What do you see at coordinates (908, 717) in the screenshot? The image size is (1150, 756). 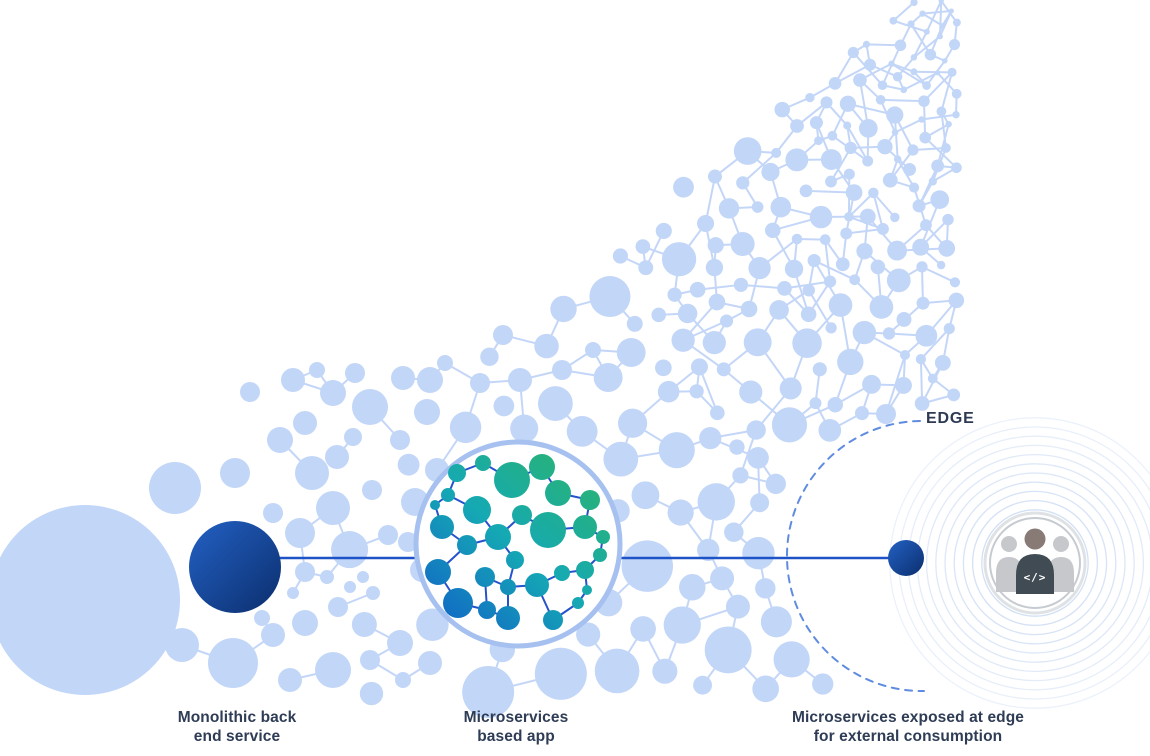 I see `caption-edge-line1: Microservices exposed at edge` at bounding box center [908, 717].